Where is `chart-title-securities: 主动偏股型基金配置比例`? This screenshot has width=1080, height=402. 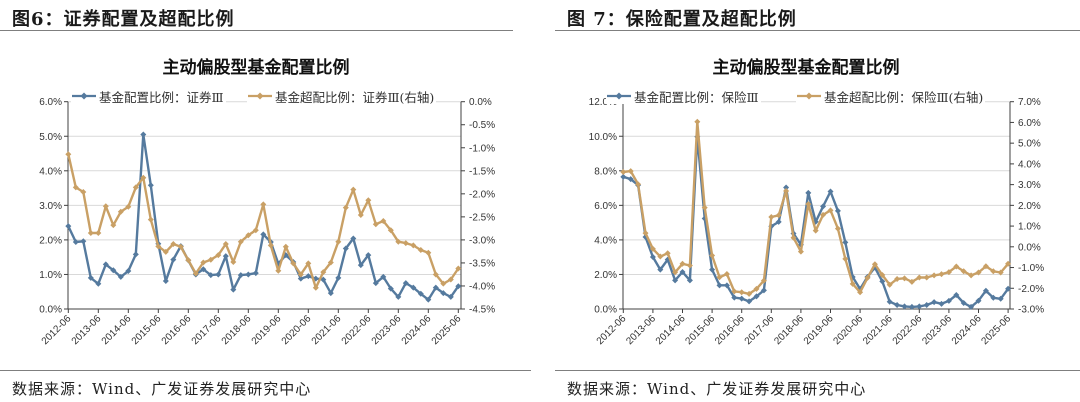 chart-title-securities: 主动偏股型基金配置比例 is located at coordinates (256, 68).